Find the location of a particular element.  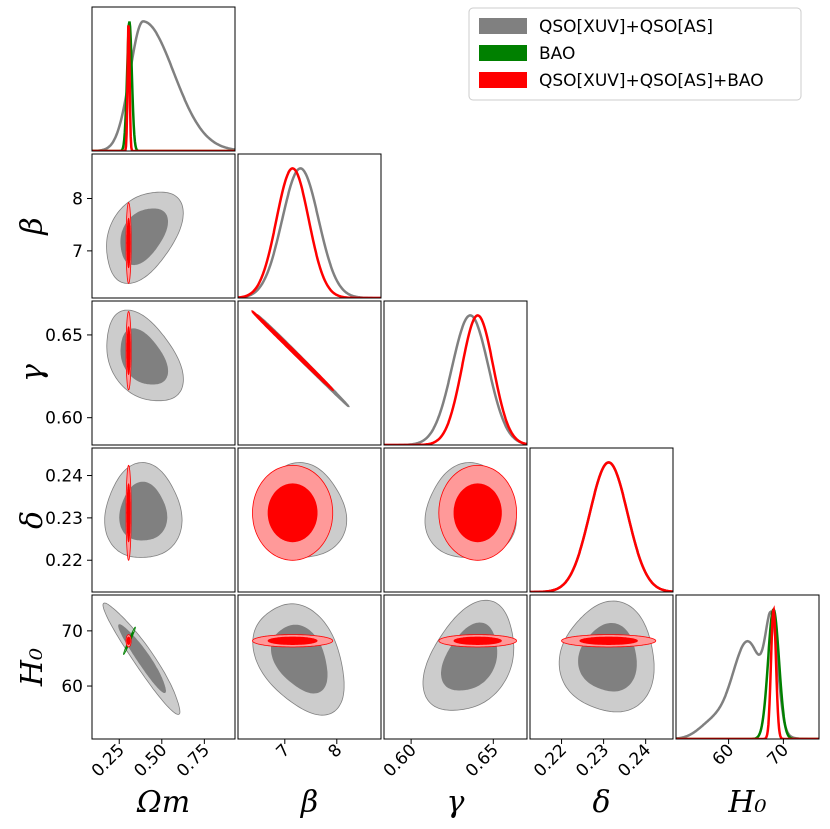

y-tick-label-beta: 8 is located at coordinates (77, 200).